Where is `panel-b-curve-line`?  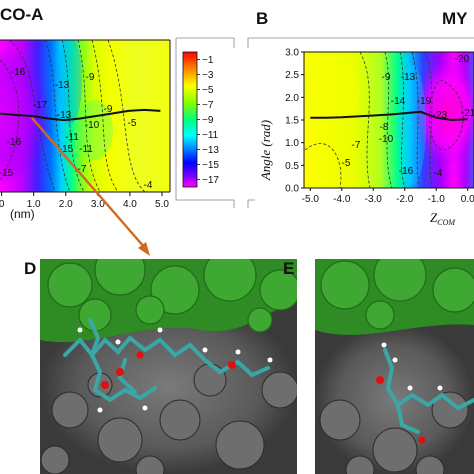
panel-b-curve-line is located at coordinates (389, 116).